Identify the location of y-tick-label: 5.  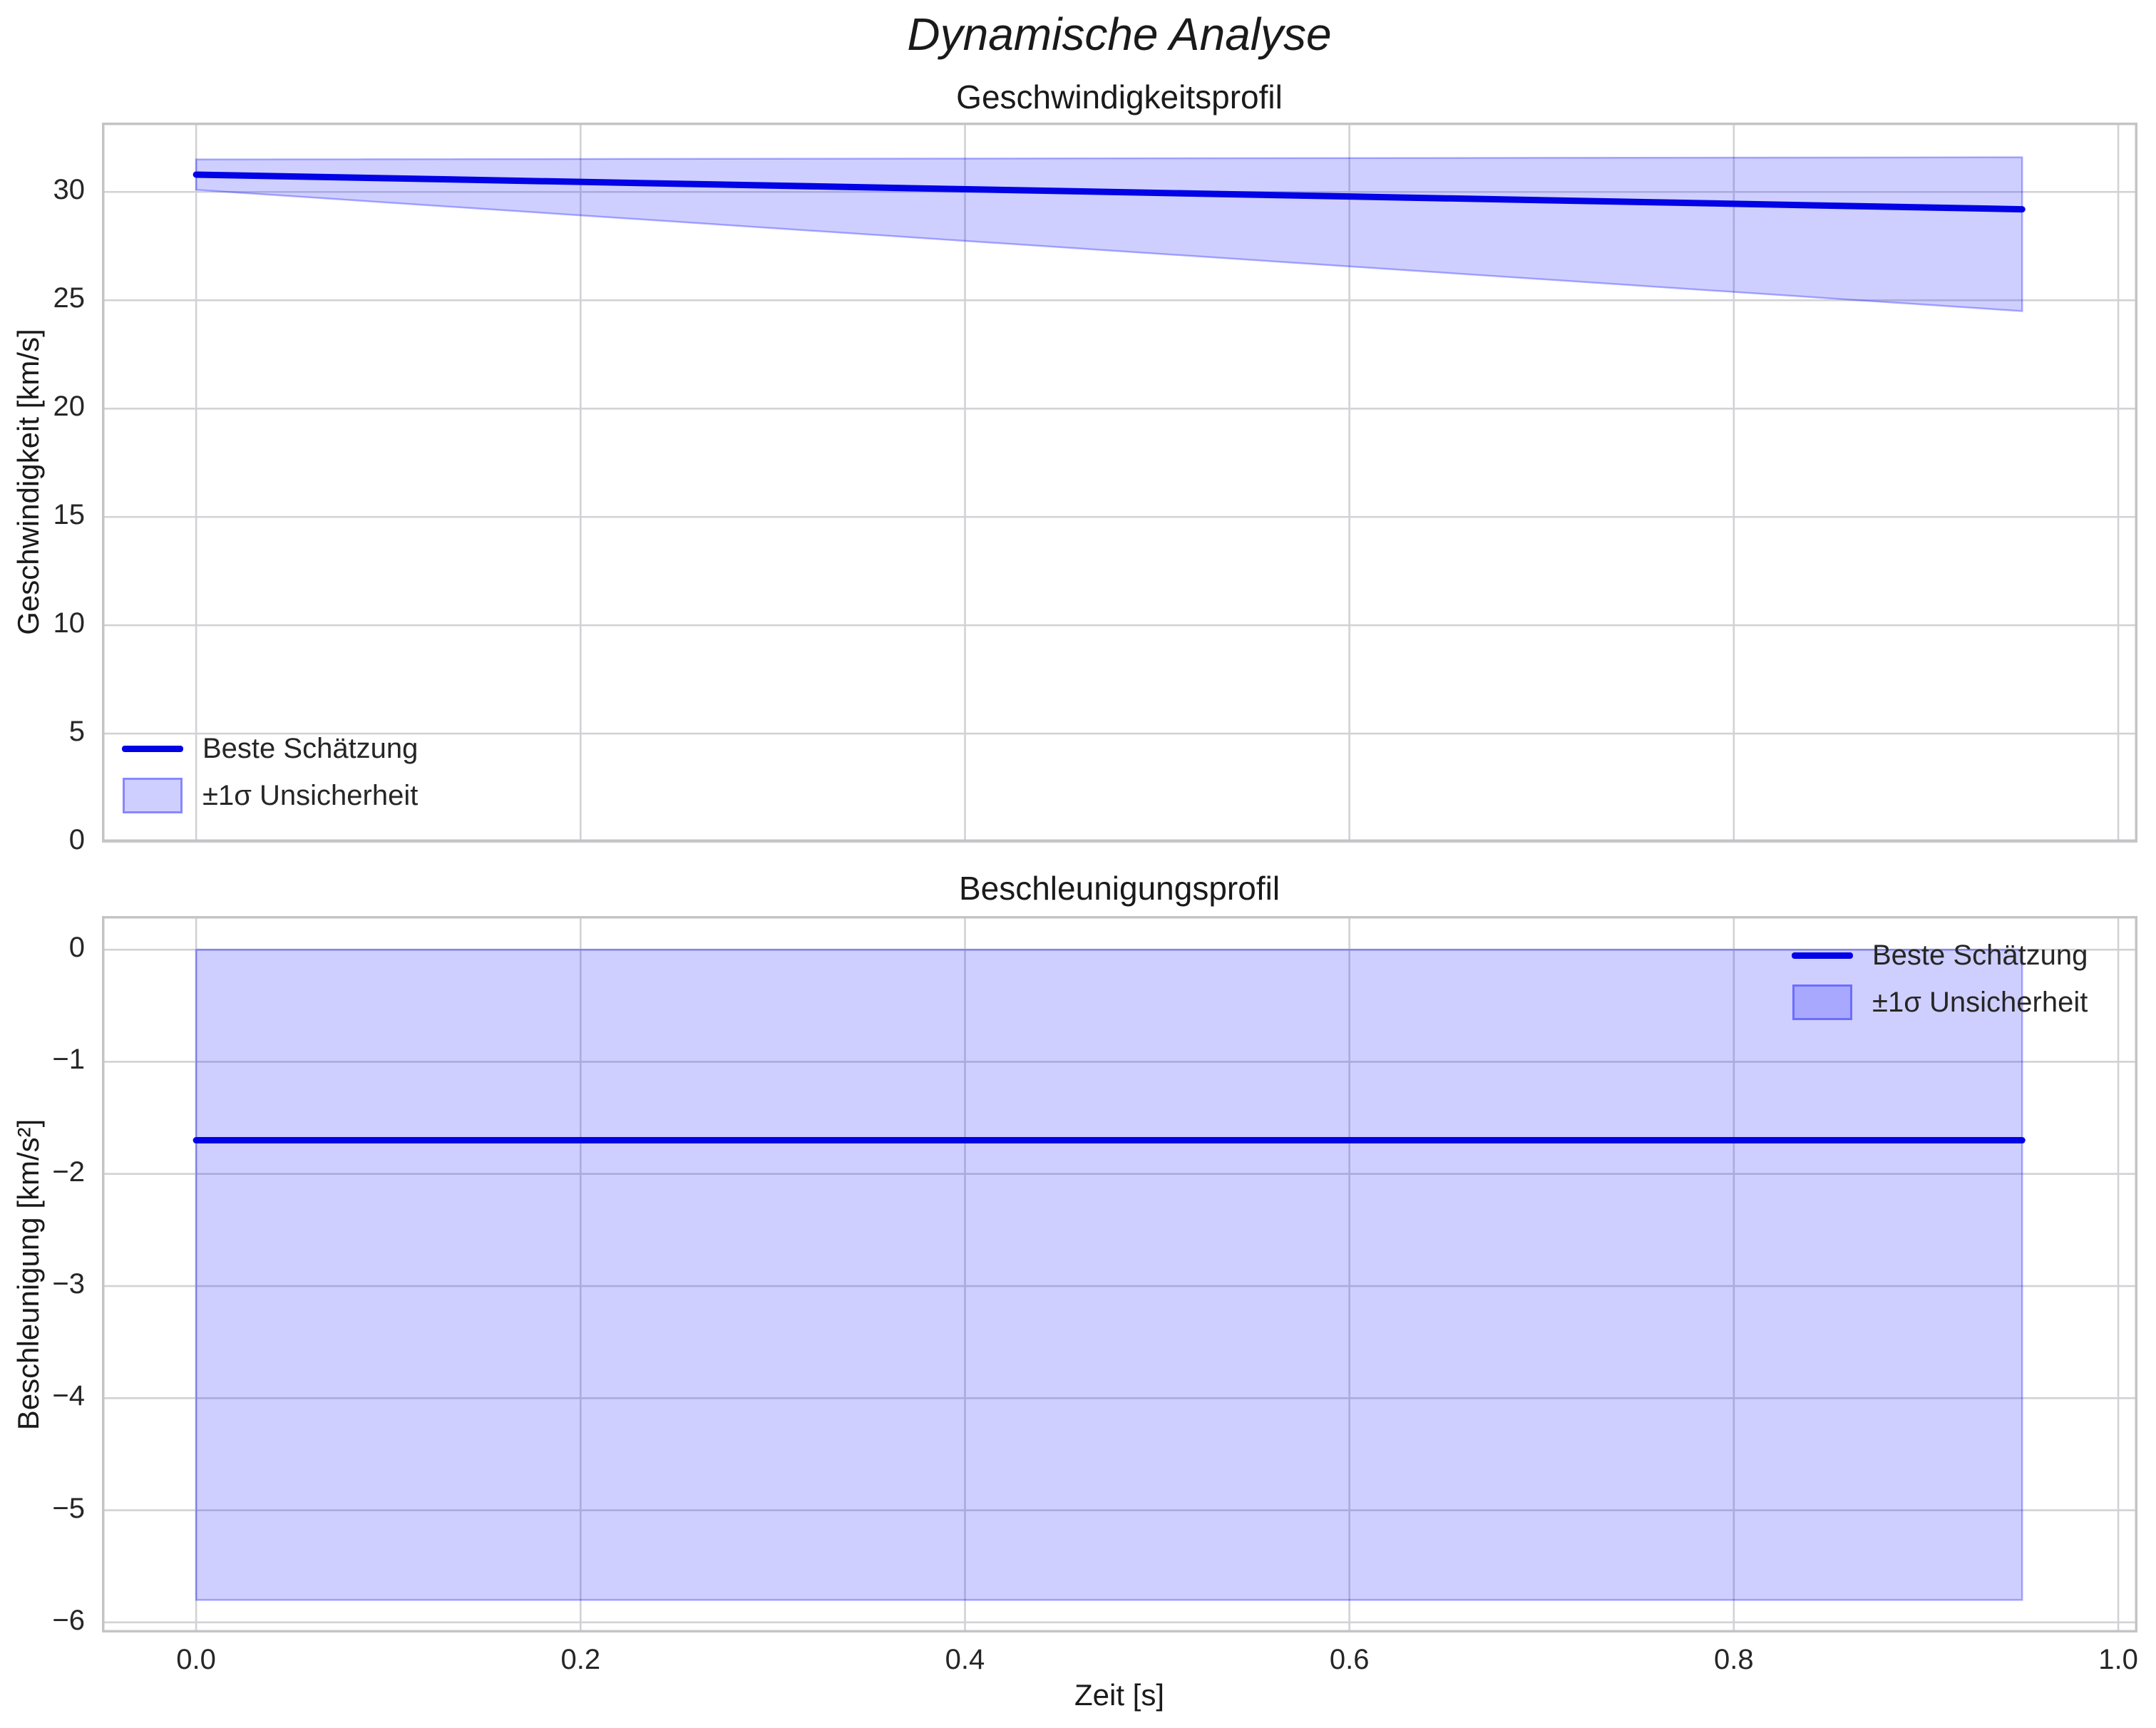
(76, 732).